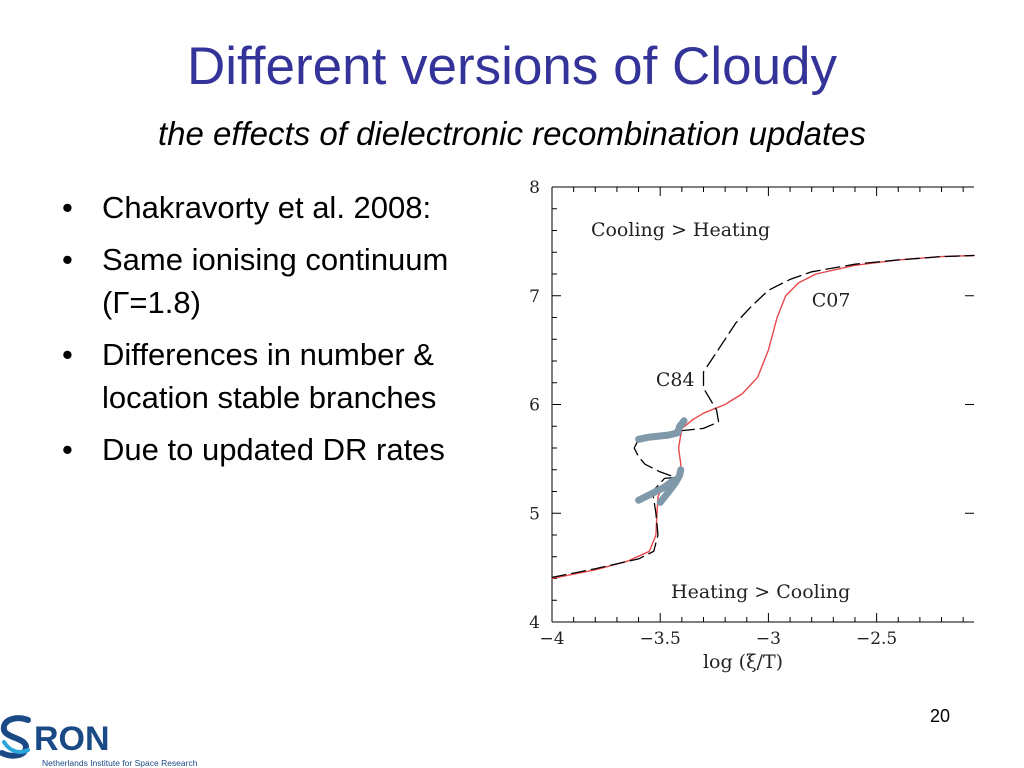 This screenshot has height=768, width=1024. I want to click on y-tick-label: 4, so click(534, 623).